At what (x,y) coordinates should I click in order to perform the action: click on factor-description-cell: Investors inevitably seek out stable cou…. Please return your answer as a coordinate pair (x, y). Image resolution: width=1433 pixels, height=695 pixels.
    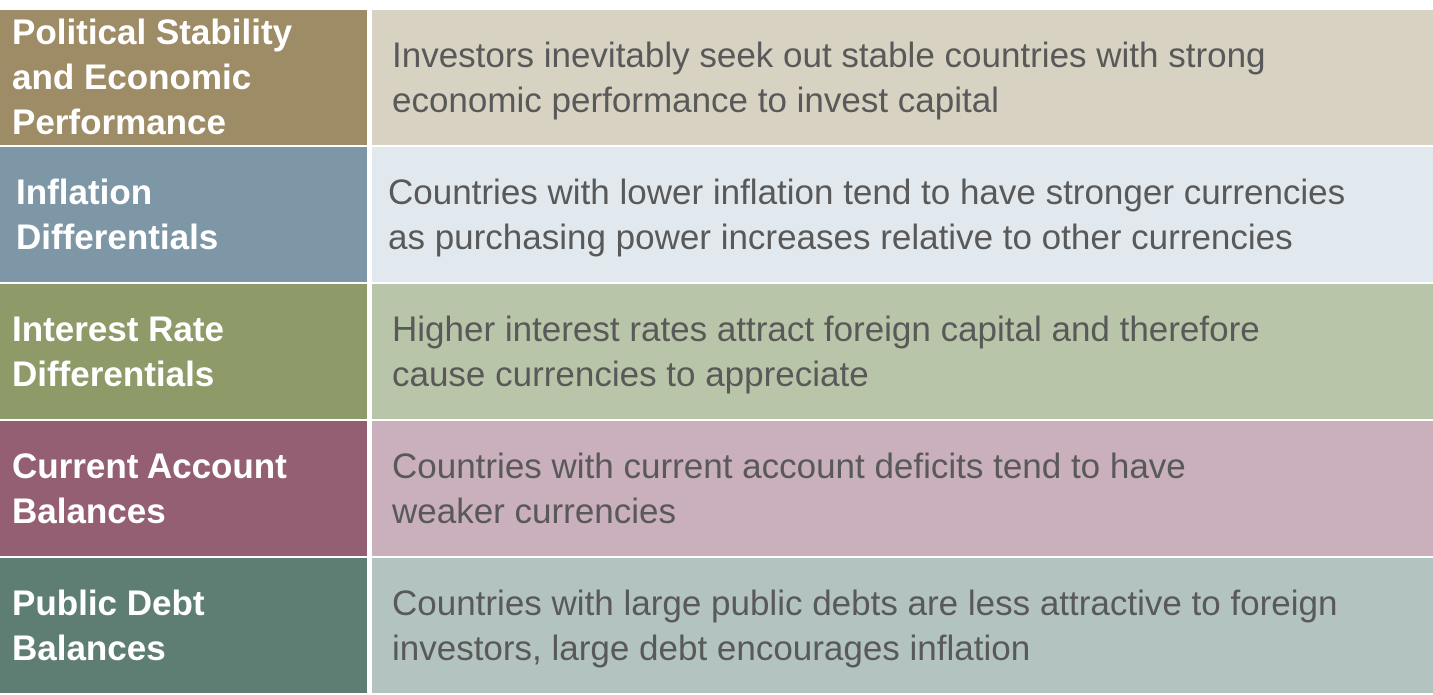
    Looking at the image, I should click on (902, 77).